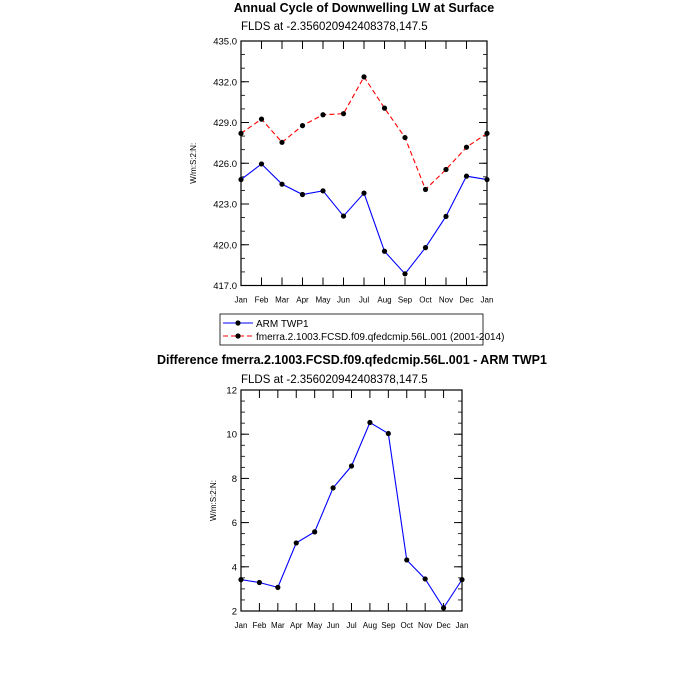  Describe the element at coordinates (231, 391) in the screenshot. I see `y-tick-label: 12` at that location.